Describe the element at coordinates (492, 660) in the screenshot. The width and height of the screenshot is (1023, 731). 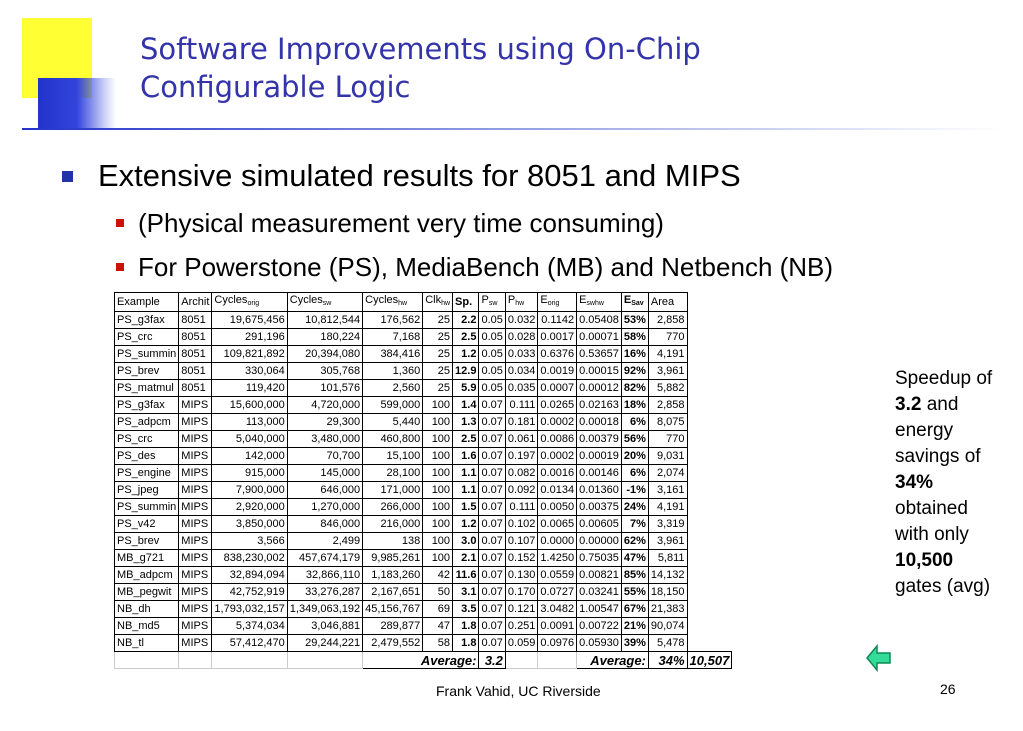
I see `average-speedup-value: 3.2` at that location.